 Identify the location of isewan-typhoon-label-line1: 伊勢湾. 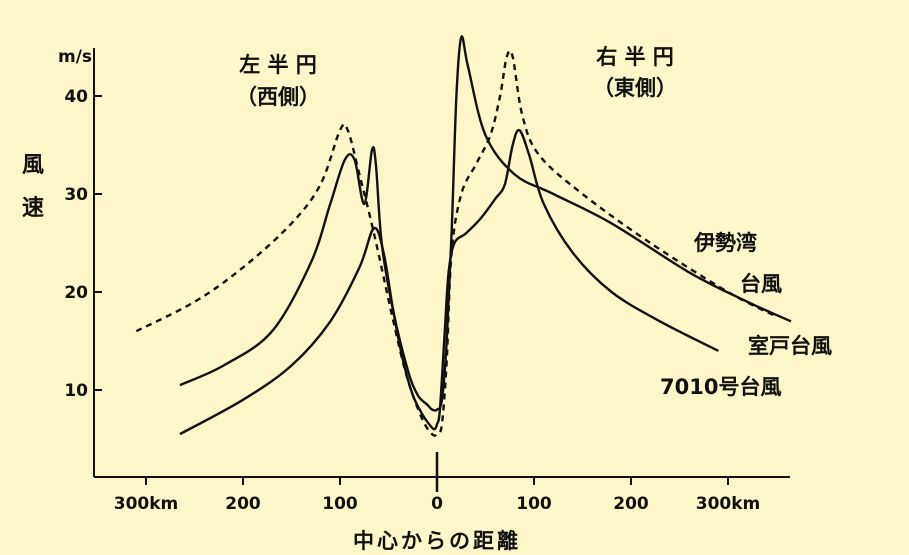
(725, 243).